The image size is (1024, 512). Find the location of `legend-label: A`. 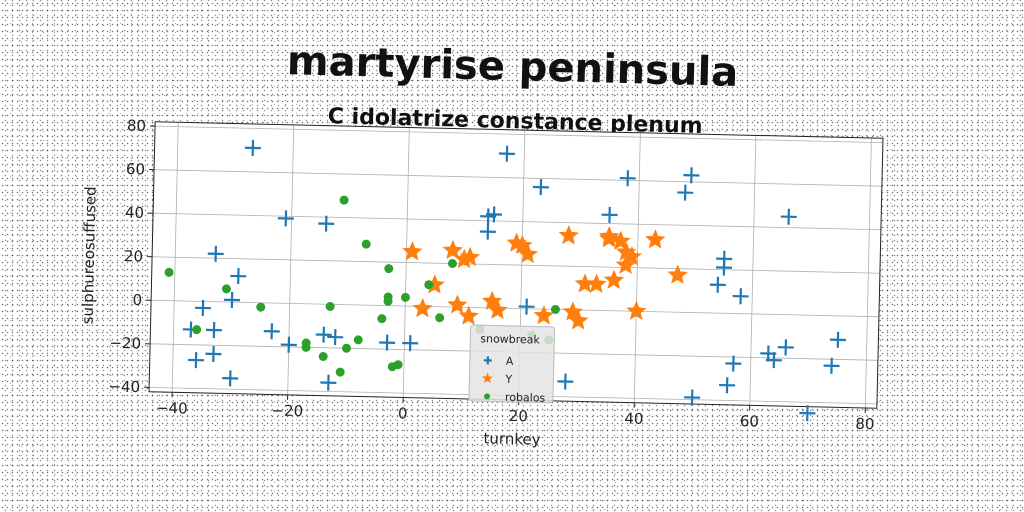

legend-label: A is located at coordinates (510, 361).